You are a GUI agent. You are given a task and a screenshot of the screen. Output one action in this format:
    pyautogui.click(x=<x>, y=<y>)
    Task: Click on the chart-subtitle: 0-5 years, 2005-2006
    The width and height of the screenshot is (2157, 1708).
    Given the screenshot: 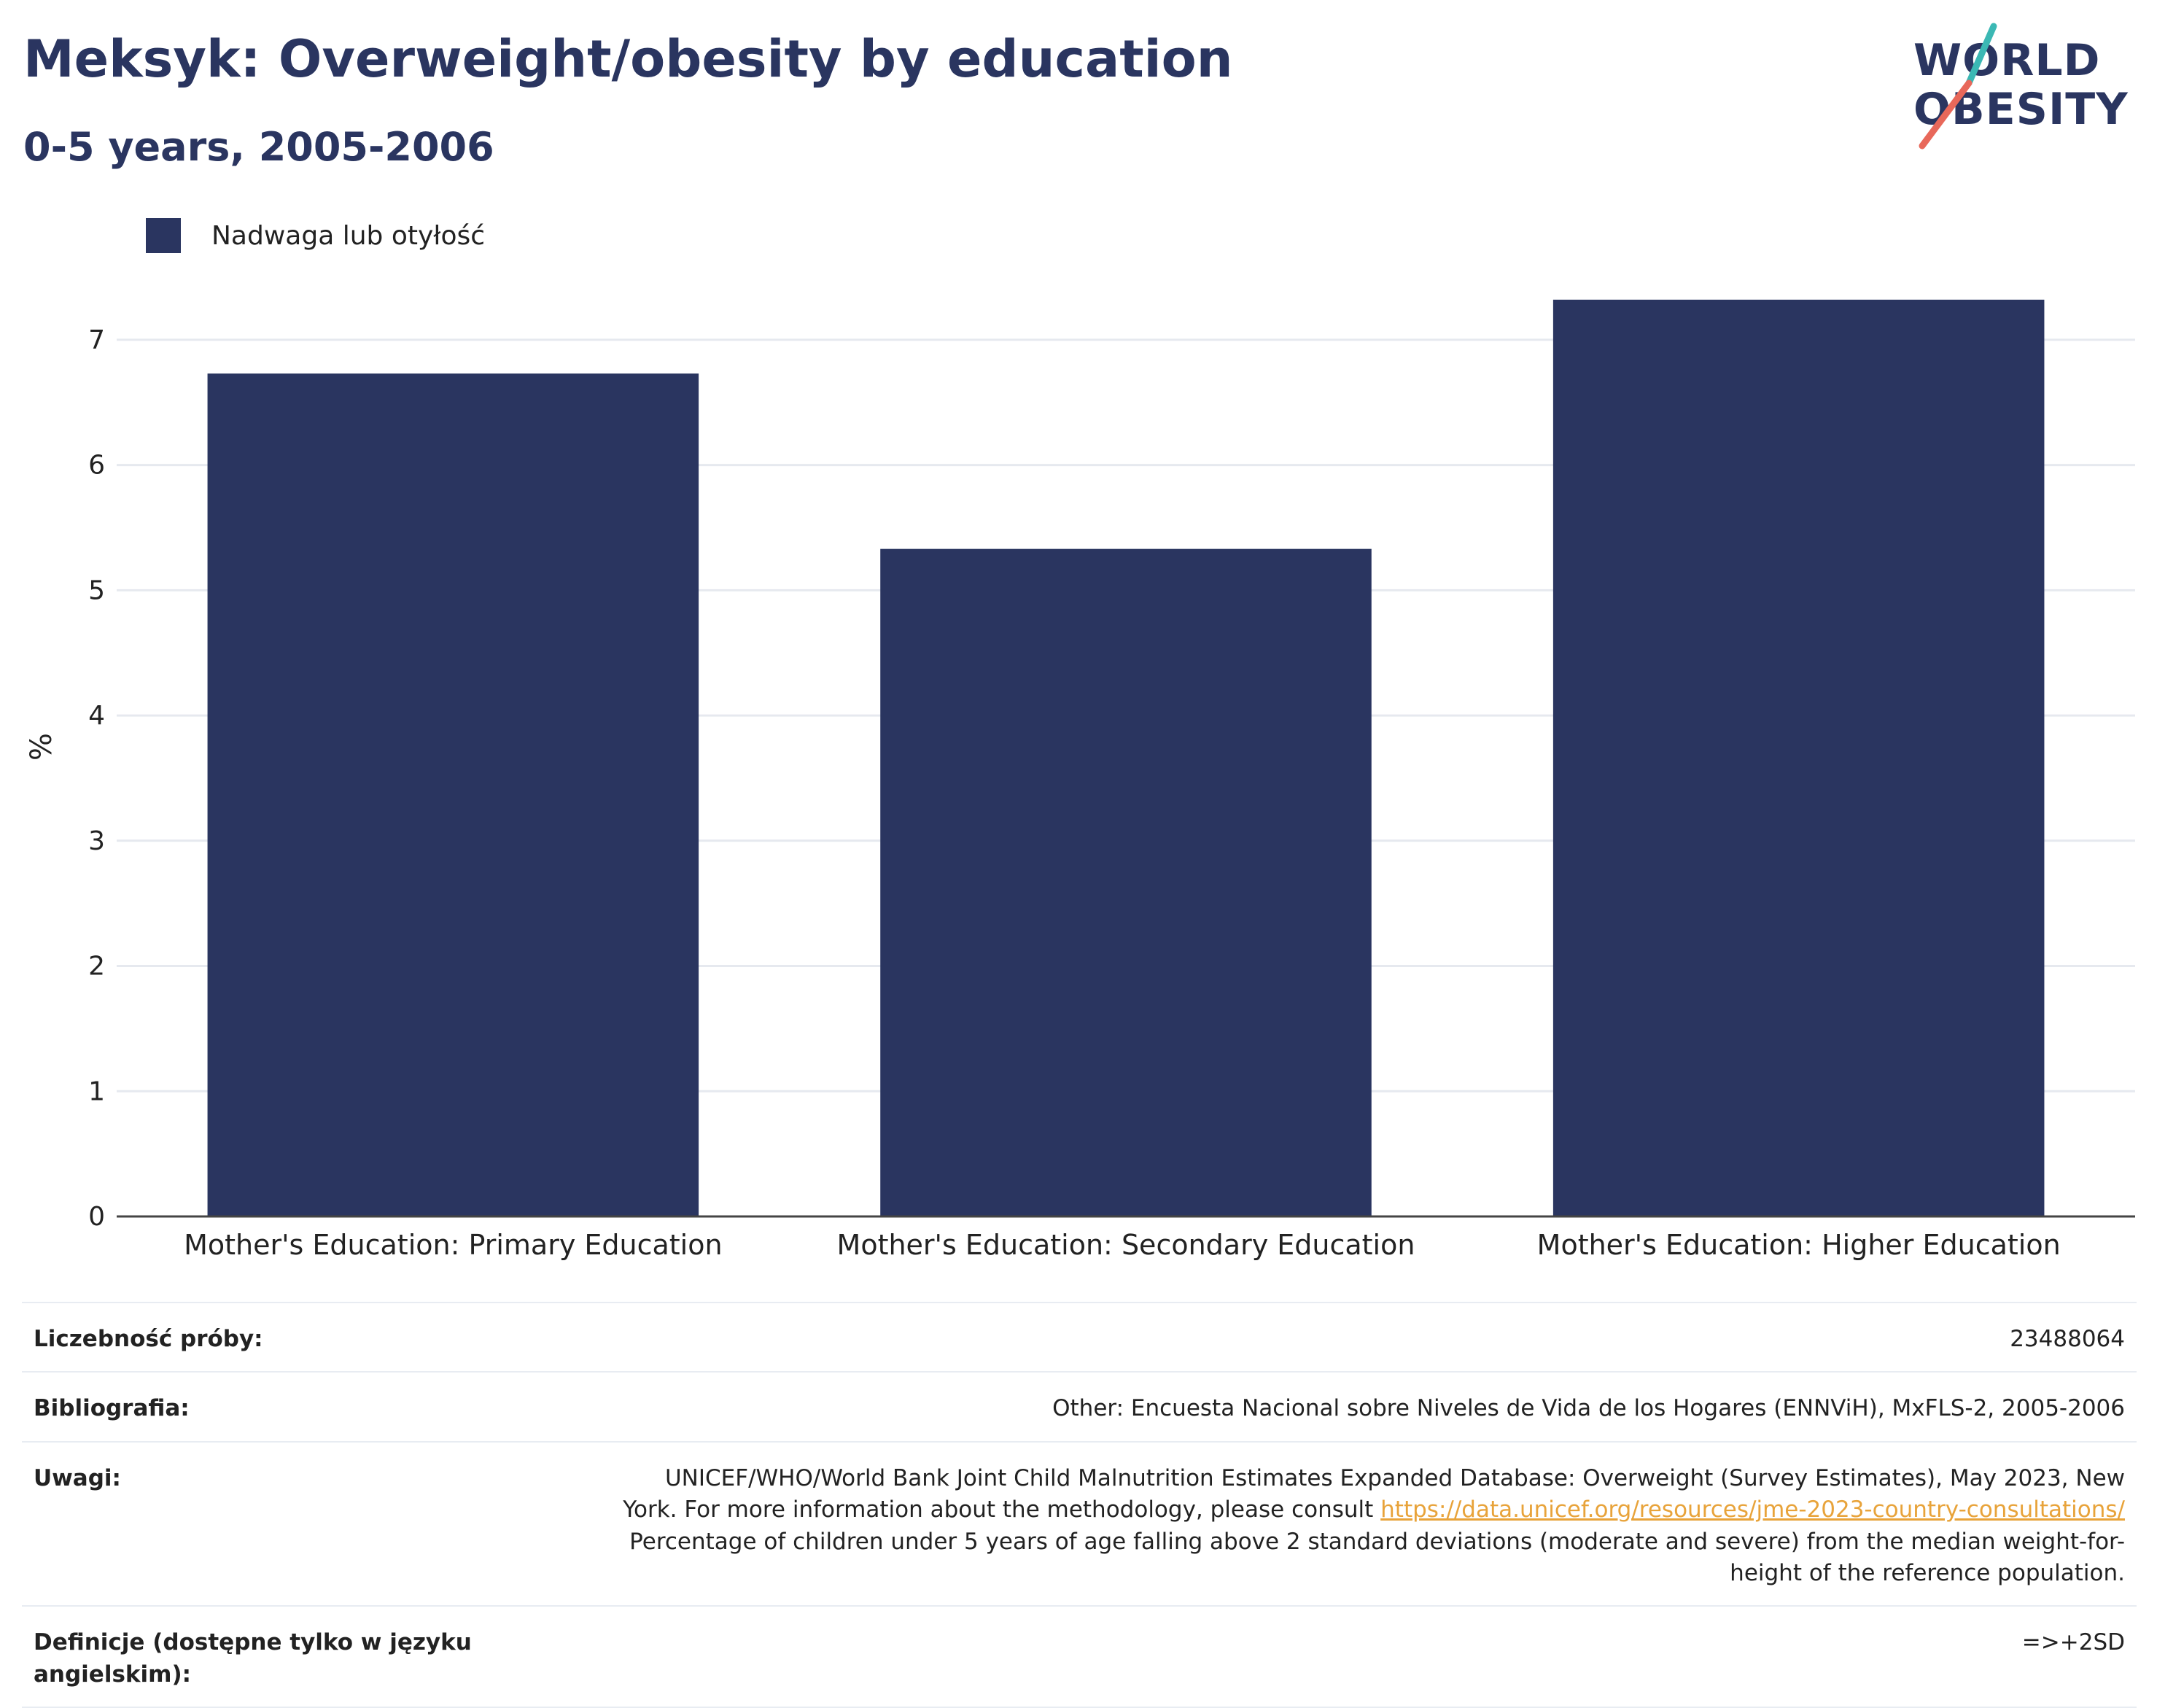 What is the action you would take?
    pyautogui.click(x=258, y=147)
    